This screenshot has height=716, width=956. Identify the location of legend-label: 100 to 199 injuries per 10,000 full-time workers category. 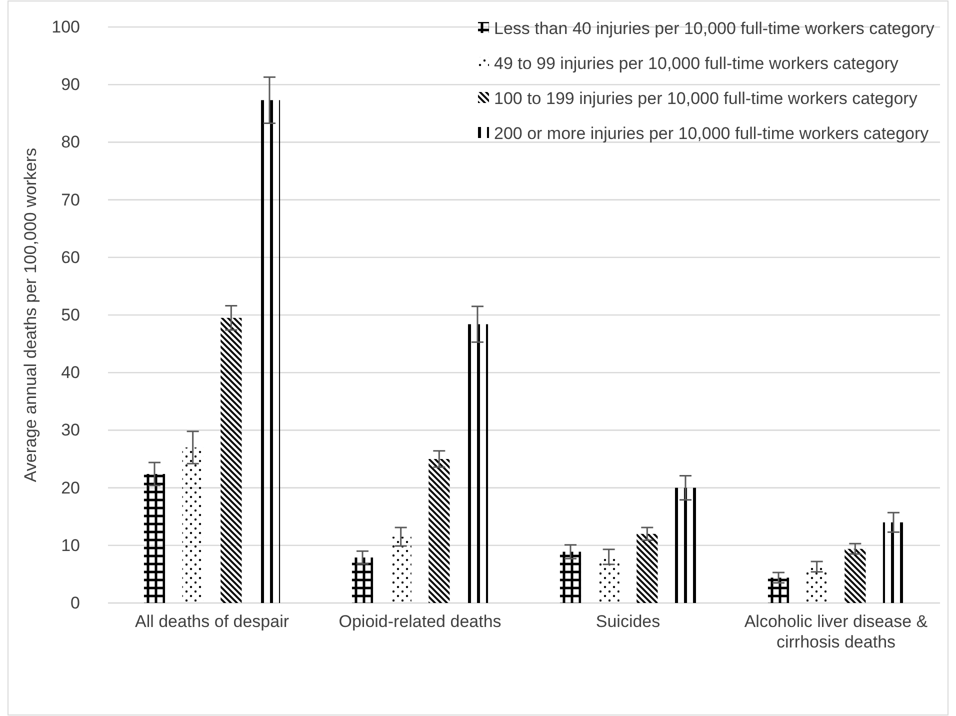
(706, 98).